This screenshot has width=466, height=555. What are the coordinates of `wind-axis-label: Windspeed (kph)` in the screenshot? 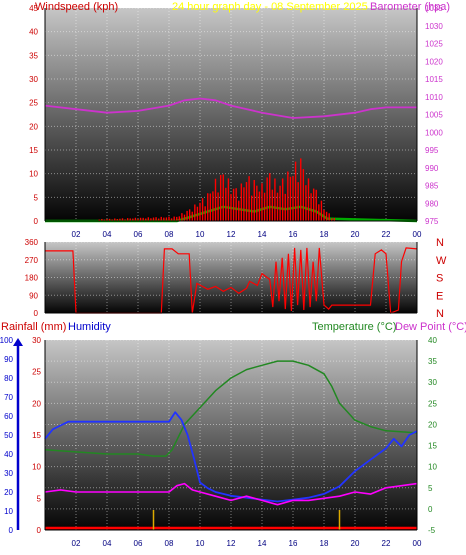 It's located at (77, 7).